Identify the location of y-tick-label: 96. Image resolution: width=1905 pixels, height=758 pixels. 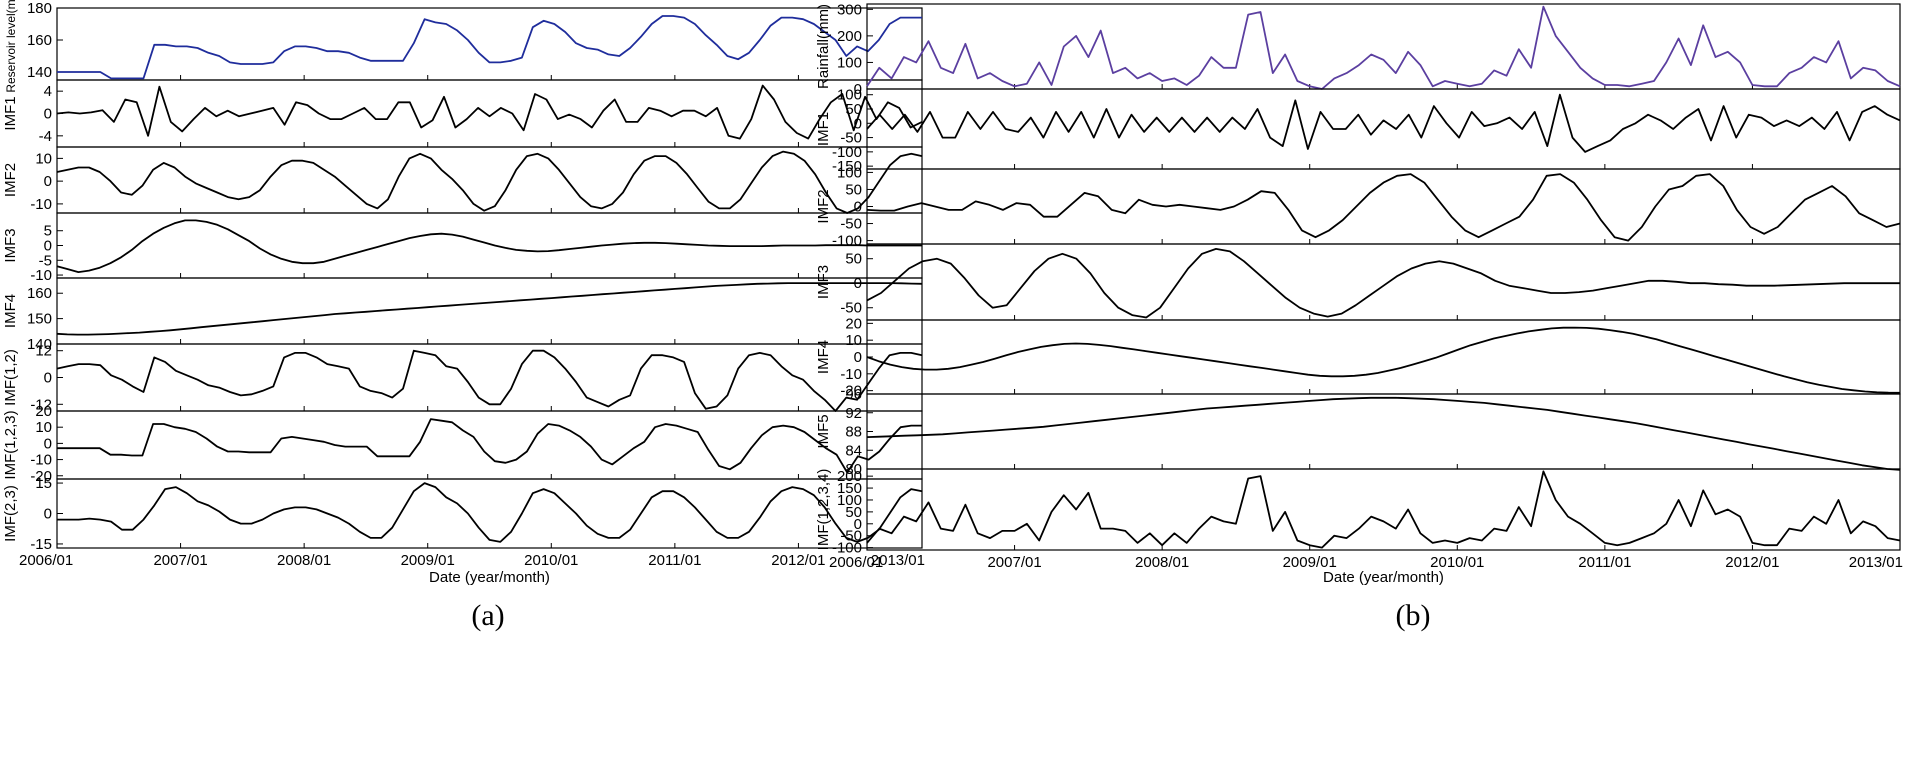
(853, 394).